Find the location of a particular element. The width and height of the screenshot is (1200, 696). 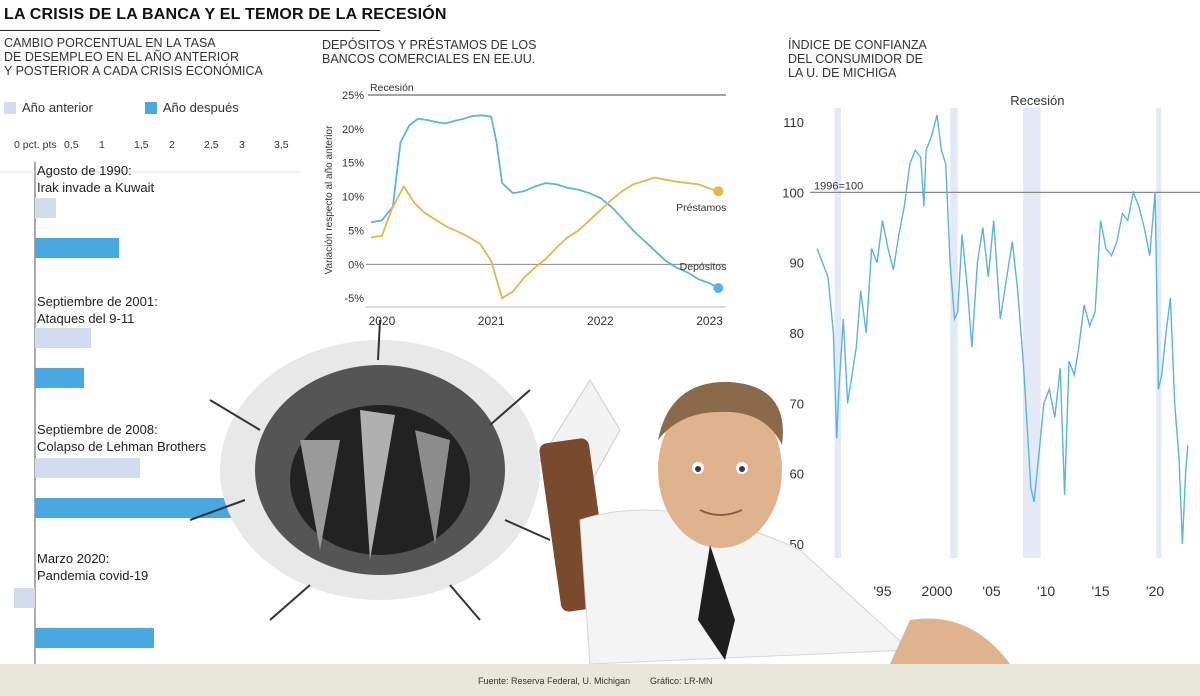

x-tick-label: 2022 is located at coordinates (600, 321).